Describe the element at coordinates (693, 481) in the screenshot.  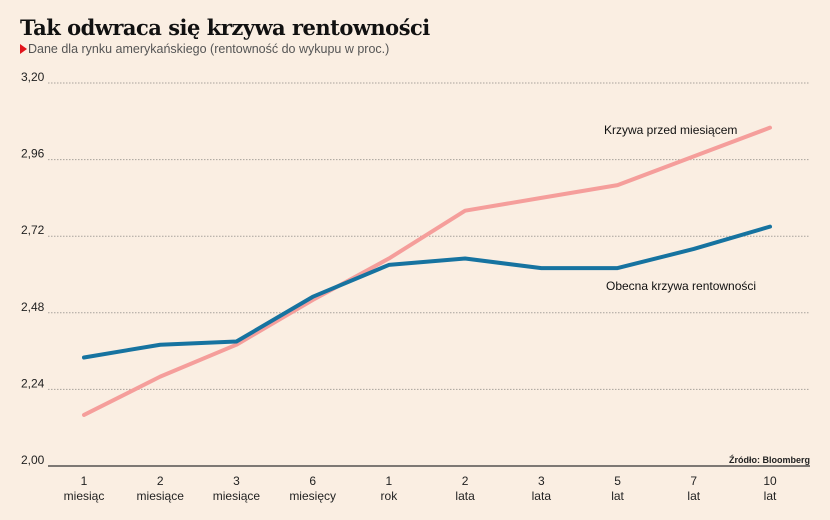
I see `x-tick-label-number: 7` at that location.